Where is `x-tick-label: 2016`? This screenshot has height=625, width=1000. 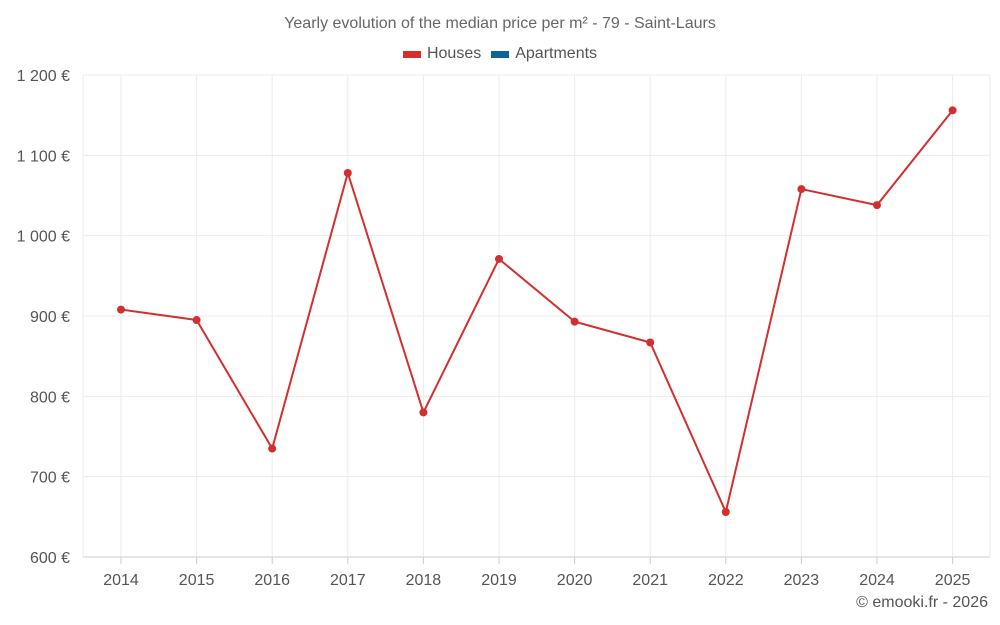 x-tick-label: 2016 is located at coordinates (272, 580).